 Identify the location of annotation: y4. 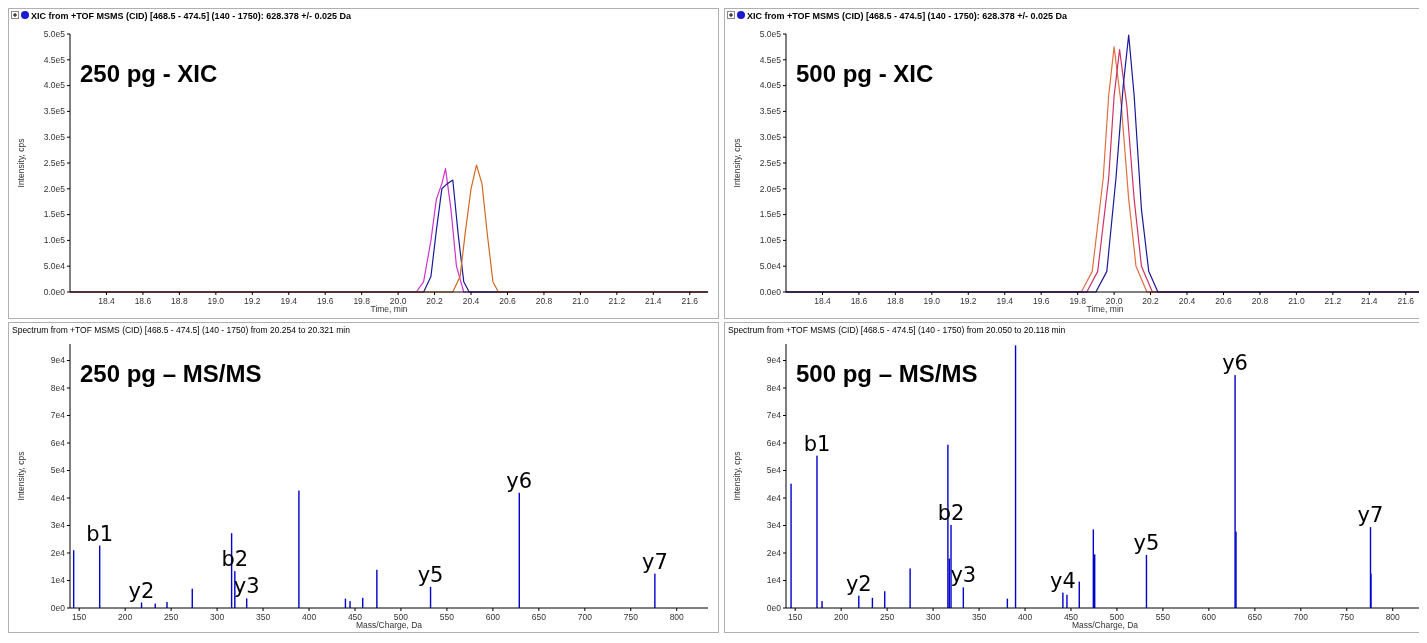
(1063, 580).